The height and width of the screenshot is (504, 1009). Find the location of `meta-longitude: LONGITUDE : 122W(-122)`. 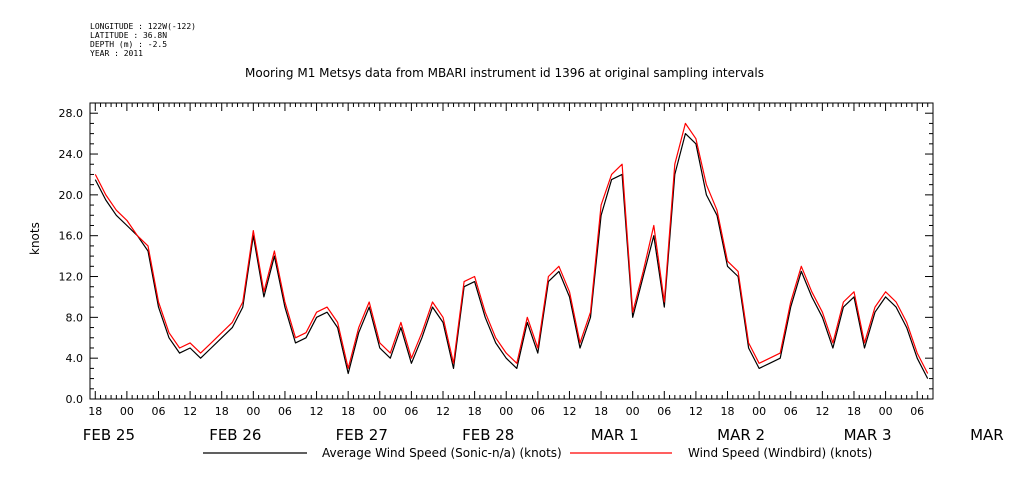

meta-longitude: LONGITUDE : 122W(-122) is located at coordinates (143, 26).